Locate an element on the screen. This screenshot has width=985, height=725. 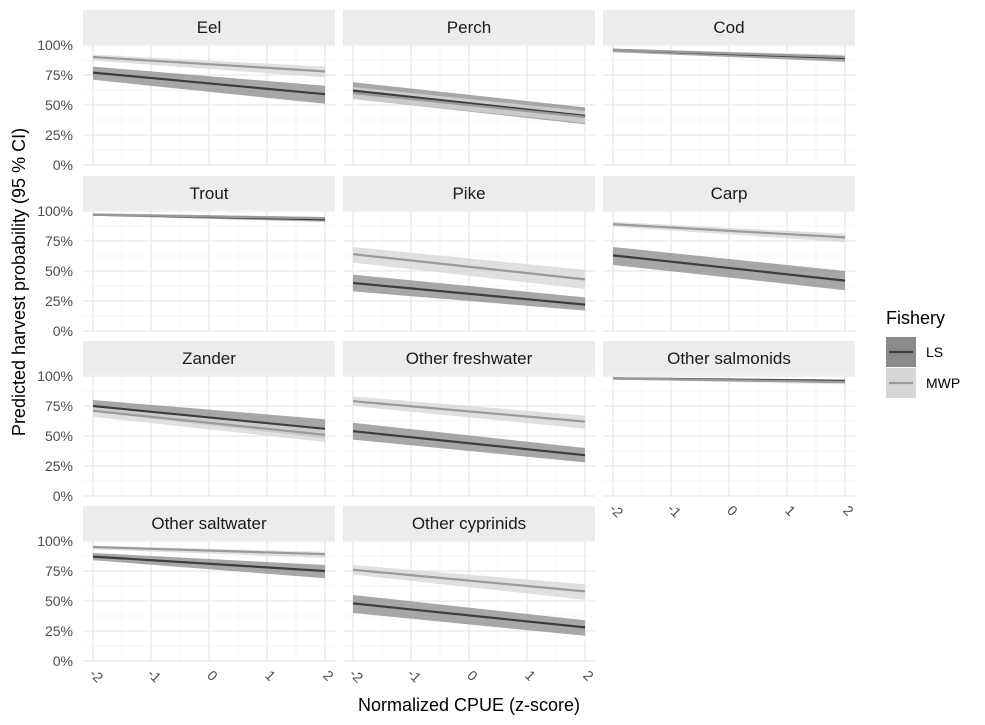
strip-other-cyprinids is located at coordinates (469, 523).